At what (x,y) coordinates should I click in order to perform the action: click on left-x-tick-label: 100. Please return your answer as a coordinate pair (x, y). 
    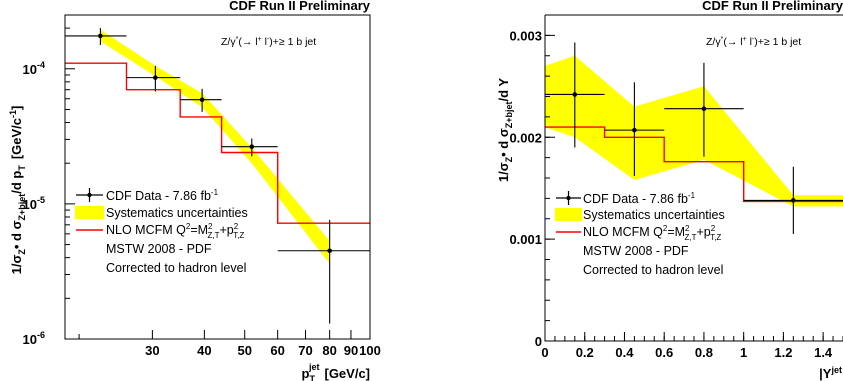
    Looking at the image, I should click on (370, 350).